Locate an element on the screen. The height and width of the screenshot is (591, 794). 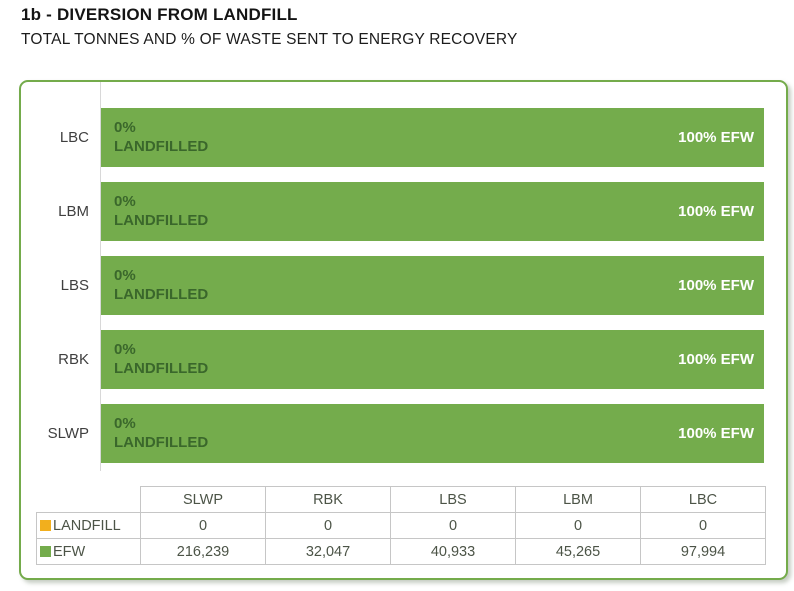
row-label: LANDFILL is located at coordinates (87, 525).